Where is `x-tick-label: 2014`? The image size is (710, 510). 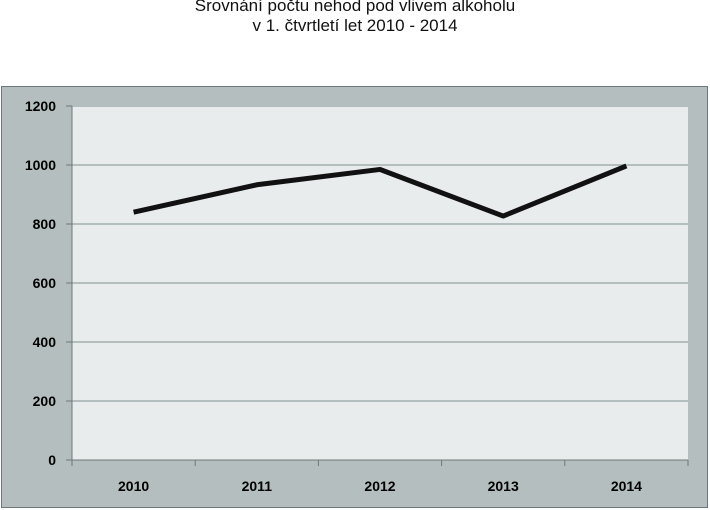
x-tick-label: 2014 is located at coordinates (626, 486).